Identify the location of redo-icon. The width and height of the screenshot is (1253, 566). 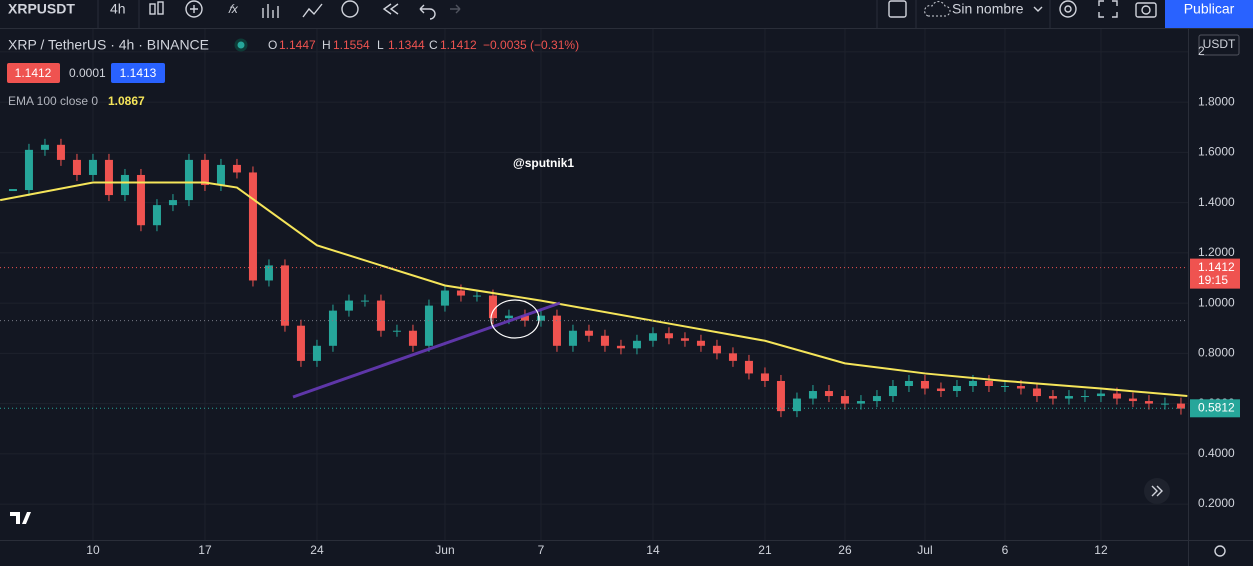
(455, 9).